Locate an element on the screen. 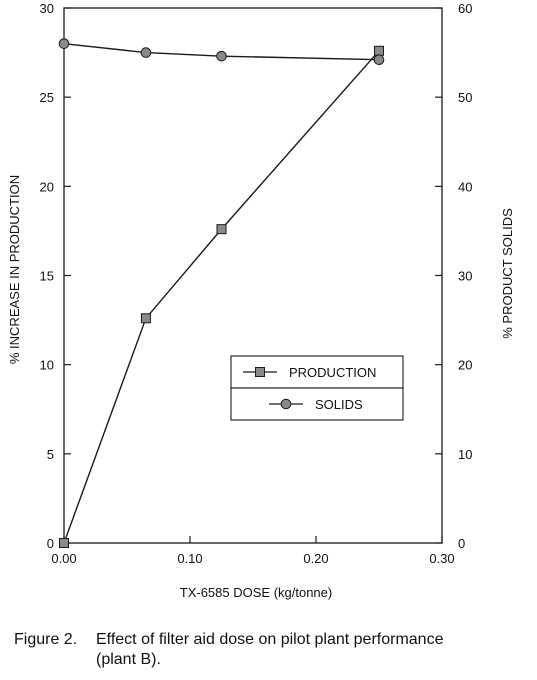 The height and width of the screenshot is (680, 537). x-axis-title: TX-6585 DOSE (kg/tonne) is located at coordinates (256, 592).